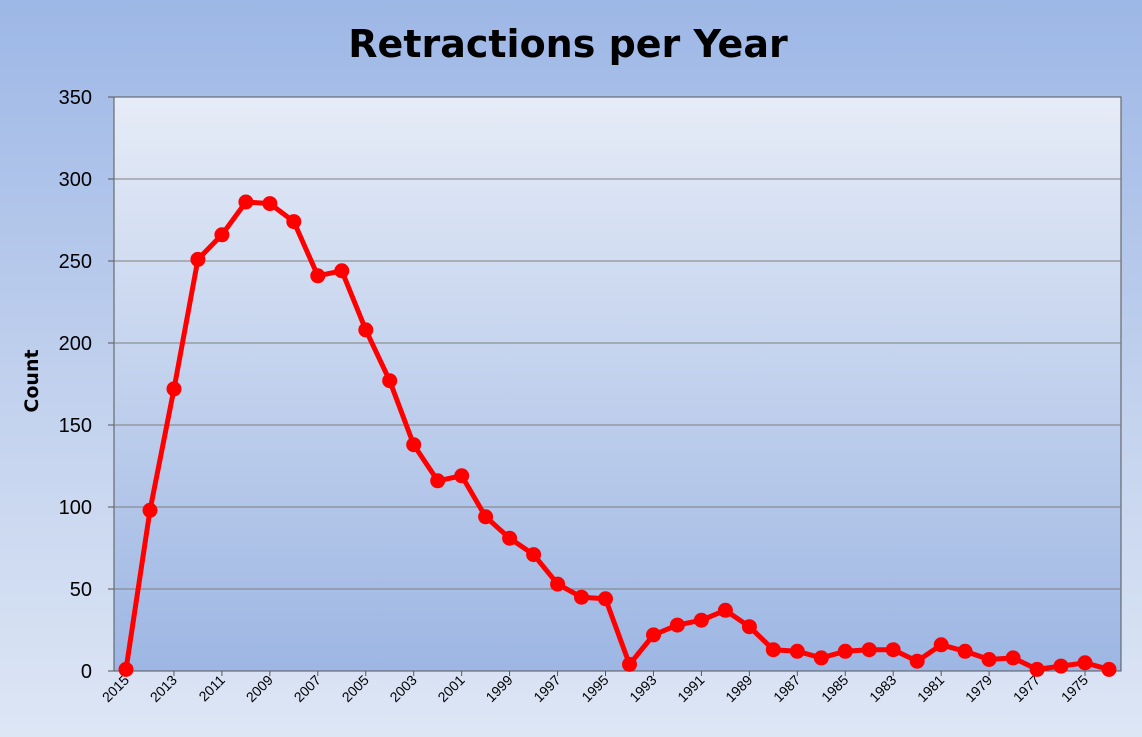  Describe the element at coordinates (834, 688) in the screenshot. I see `x-tick-label: 1985` at that location.